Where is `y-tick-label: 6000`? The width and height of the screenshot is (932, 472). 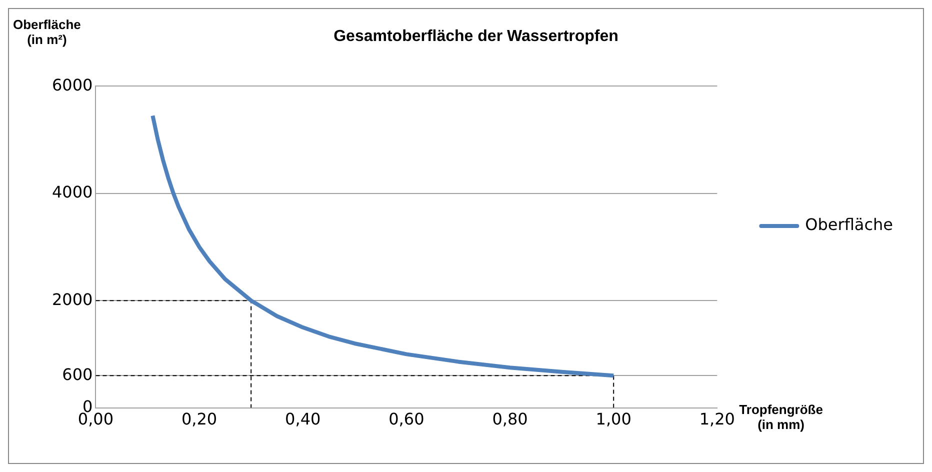
y-tick-label: 6000 is located at coordinates (72, 84).